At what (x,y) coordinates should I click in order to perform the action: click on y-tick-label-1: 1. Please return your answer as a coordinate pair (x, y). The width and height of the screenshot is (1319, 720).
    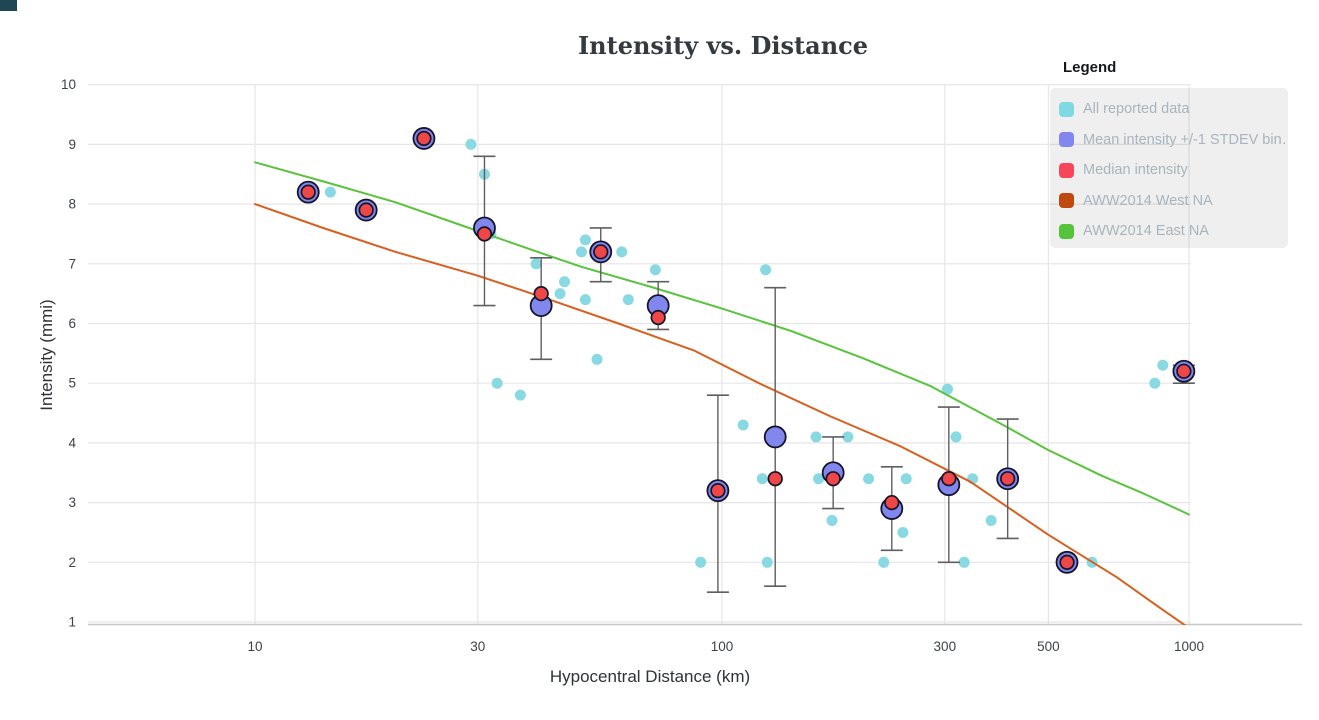
    Looking at the image, I should click on (72, 622).